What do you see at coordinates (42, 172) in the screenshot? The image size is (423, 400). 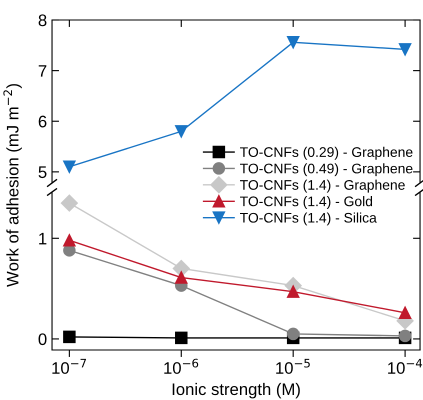 I see `y-tick-label: 5` at bounding box center [42, 172].